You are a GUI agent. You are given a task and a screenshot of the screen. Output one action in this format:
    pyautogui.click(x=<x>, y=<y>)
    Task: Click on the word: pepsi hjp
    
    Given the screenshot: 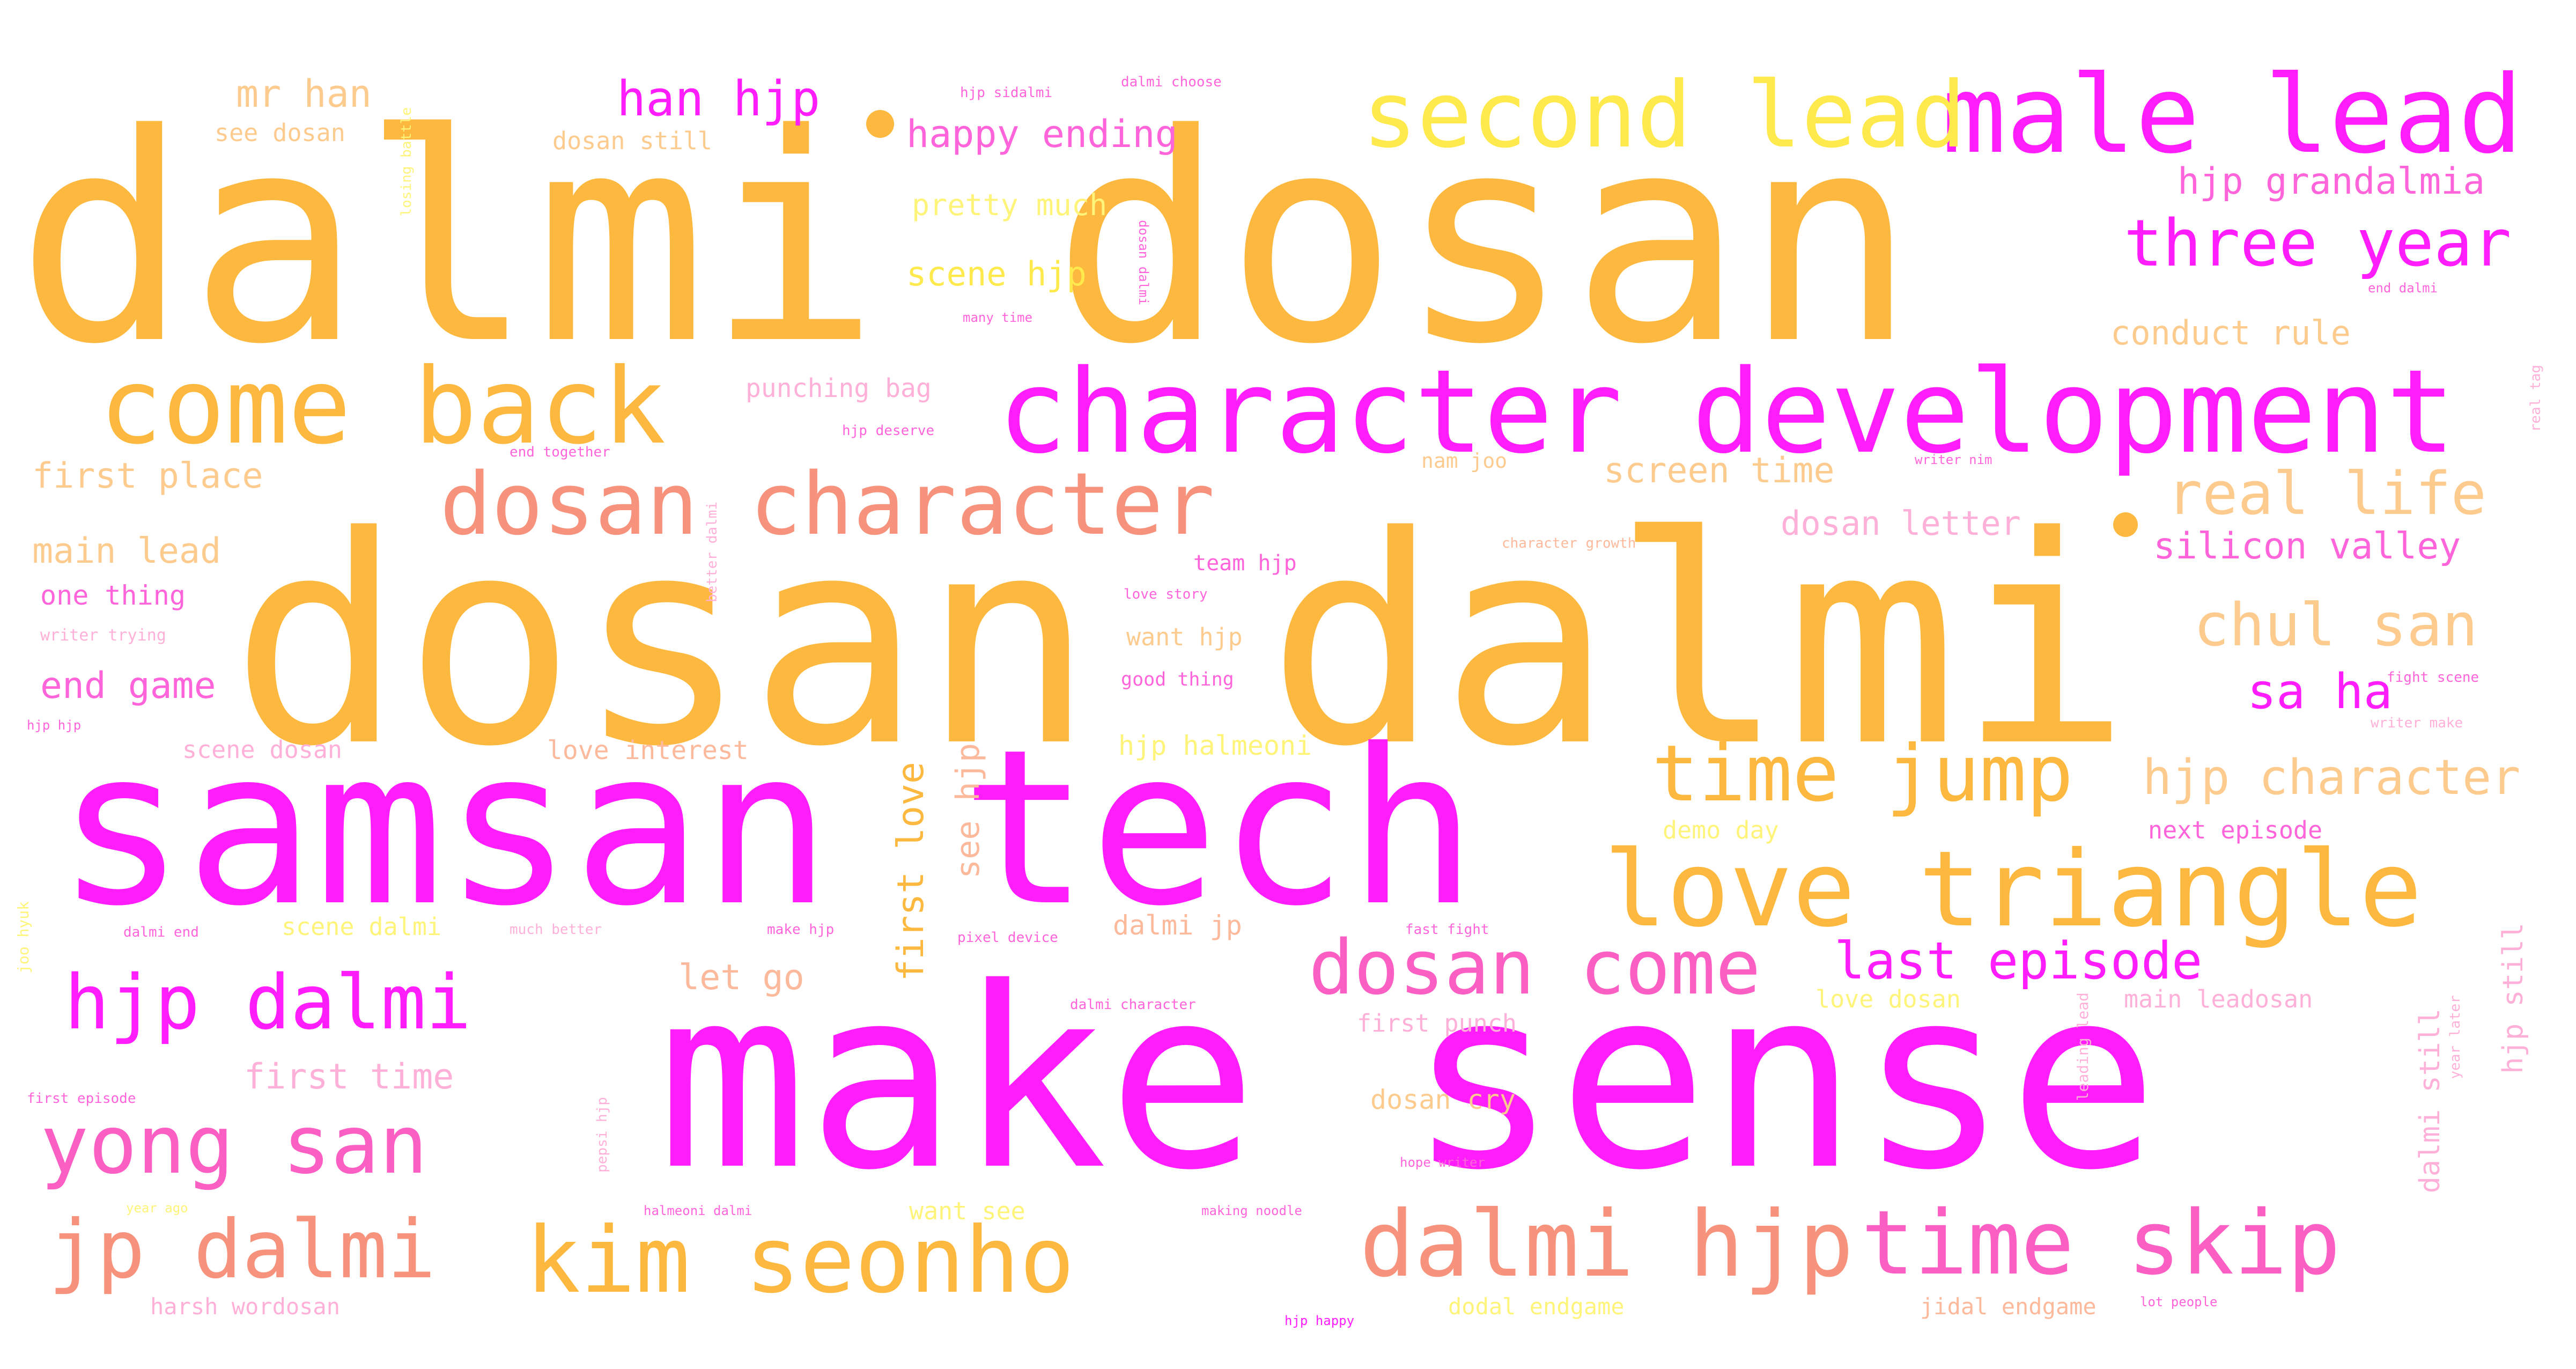 What is the action you would take?
    pyautogui.click(x=602, y=1135)
    